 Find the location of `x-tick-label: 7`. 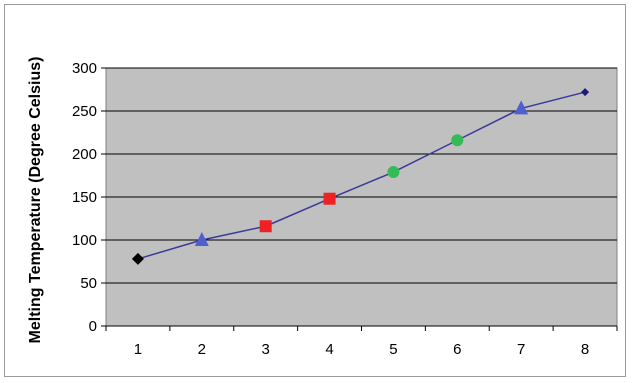

x-tick-label: 7 is located at coordinates (521, 349).